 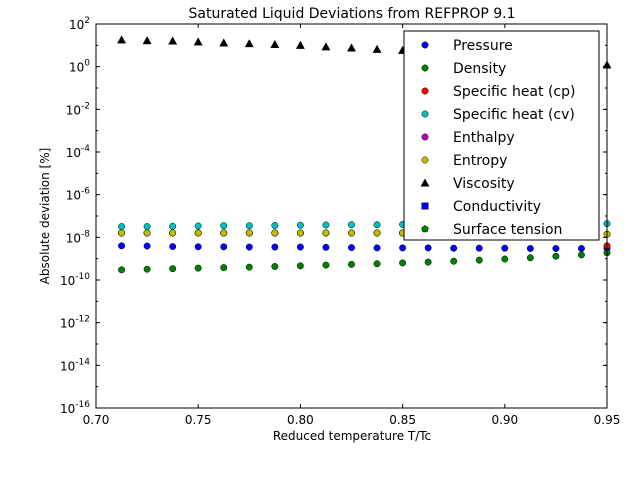 I want to click on y-tick-label: 10⁰, so click(x=79, y=67).